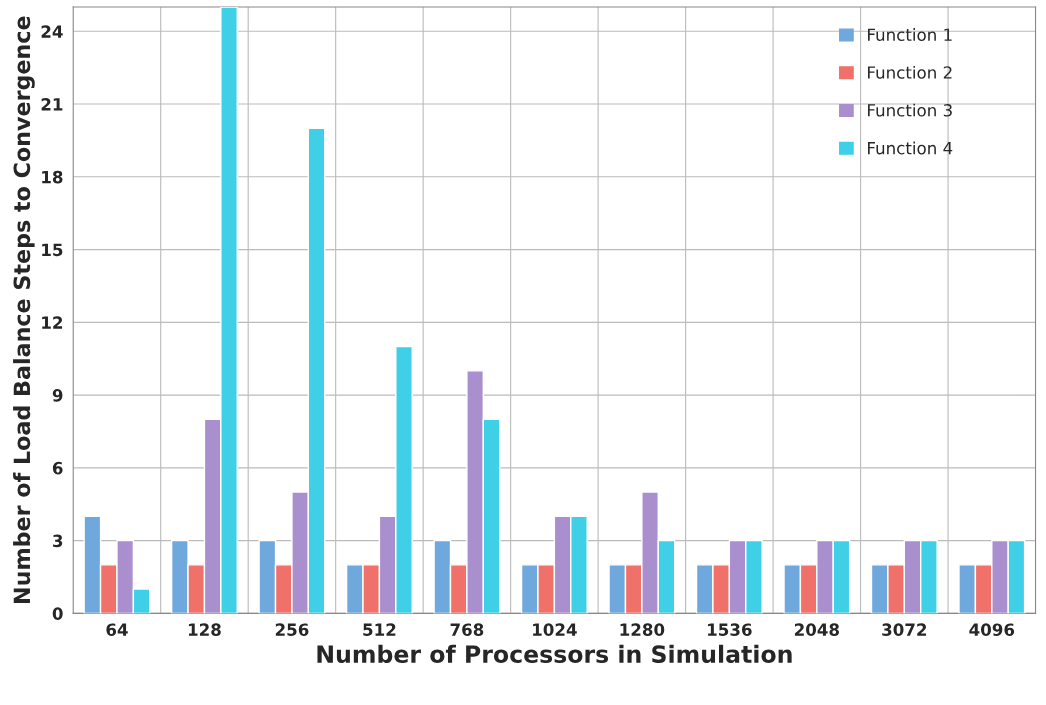 The image size is (1046, 705). What do you see at coordinates (554, 654) in the screenshot?
I see `x-axis-title: Number of Processors in Simulation` at bounding box center [554, 654].